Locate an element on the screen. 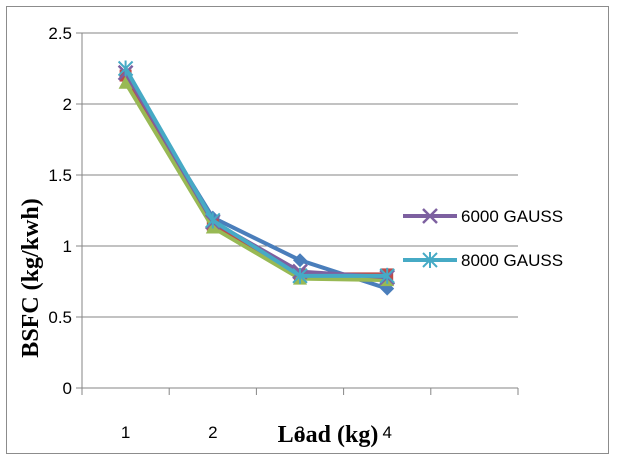  x-tick-label: 3 is located at coordinates (299, 432).